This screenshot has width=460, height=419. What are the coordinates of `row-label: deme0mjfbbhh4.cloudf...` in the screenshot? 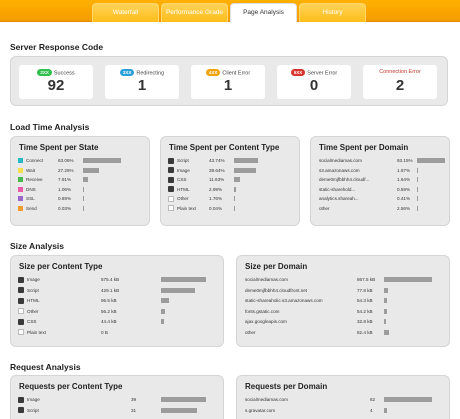 It's located at (344, 179).